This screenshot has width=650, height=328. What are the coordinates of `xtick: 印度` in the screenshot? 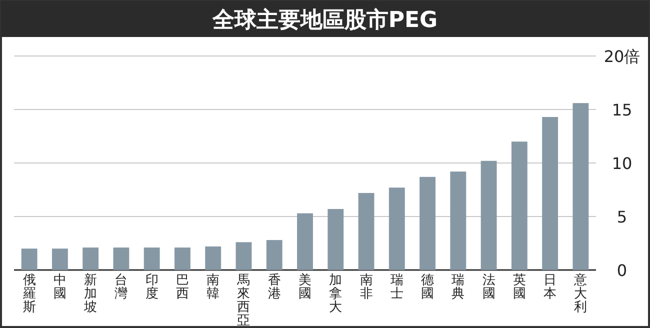 It's located at (151, 287).